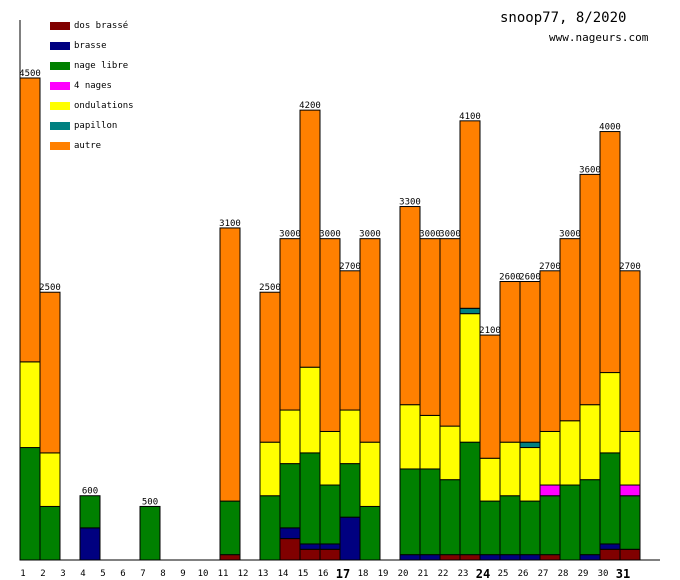 The image size is (680, 580). What do you see at coordinates (590, 517) in the screenshot?
I see `bar-segment-day29-s2` at bounding box center [590, 517].